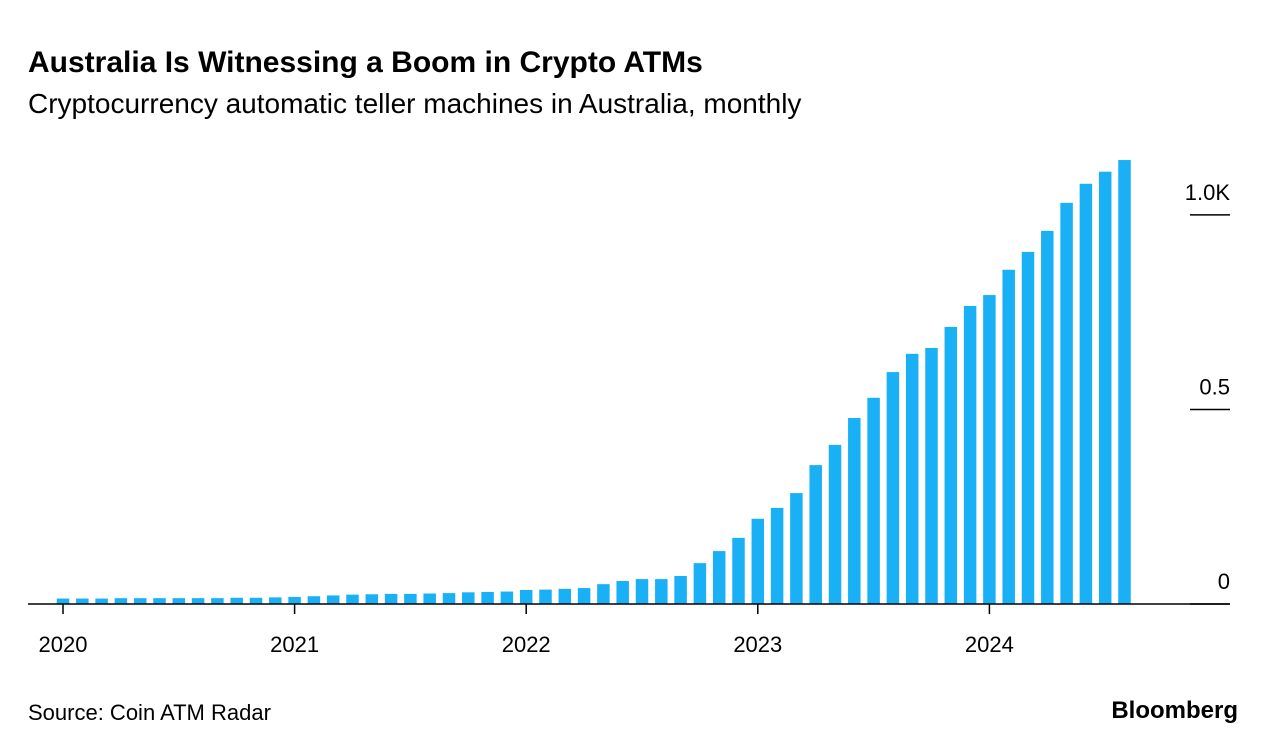 This screenshot has height=752, width=1278. What do you see at coordinates (1174, 710) in the screenshot?
I see `brand: Bloomberg` at bounding box center [1174, 710].